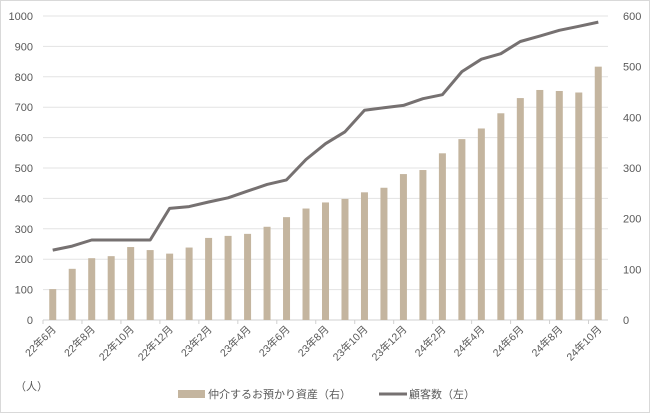 Image resolution: width=650 pixels, height=419 pixels. I want to click on left-axis-tick: 1000, so click(21, 17).